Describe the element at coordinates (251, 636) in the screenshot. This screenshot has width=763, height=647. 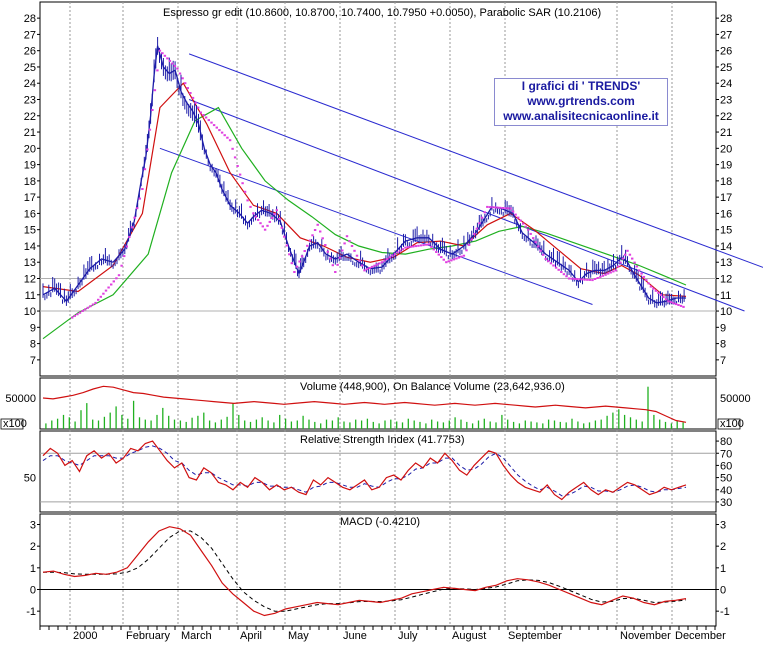
I see `x-axis-label-3: April` at that location.